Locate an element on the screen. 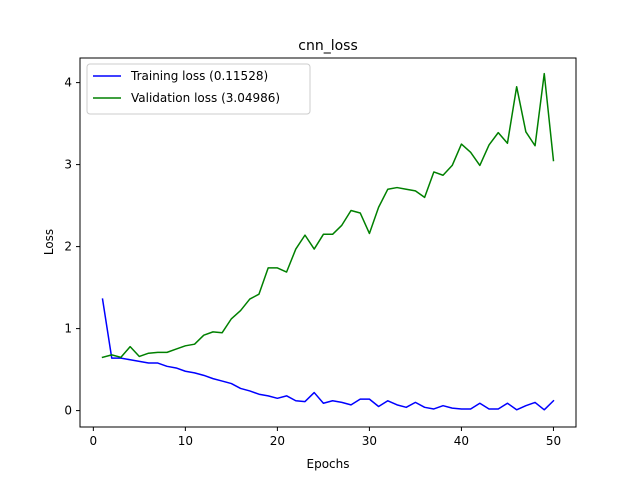  x-tick-label: 20 is located at coordinates (277, 441).